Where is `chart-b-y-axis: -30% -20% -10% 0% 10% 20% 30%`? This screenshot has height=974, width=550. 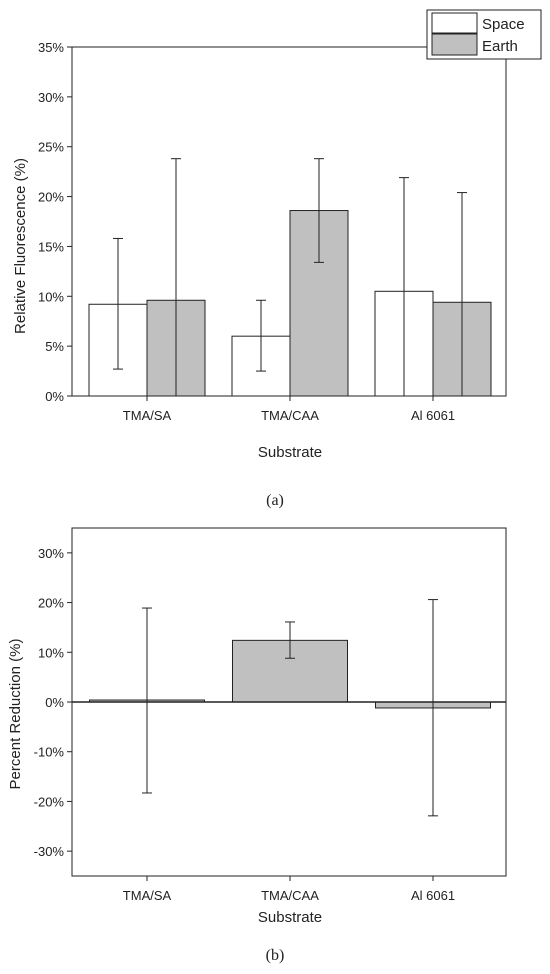
chart-b-y-axis: -30% -20% -10% 0% 10% 20% 30% is located at coordinates (53, 702).